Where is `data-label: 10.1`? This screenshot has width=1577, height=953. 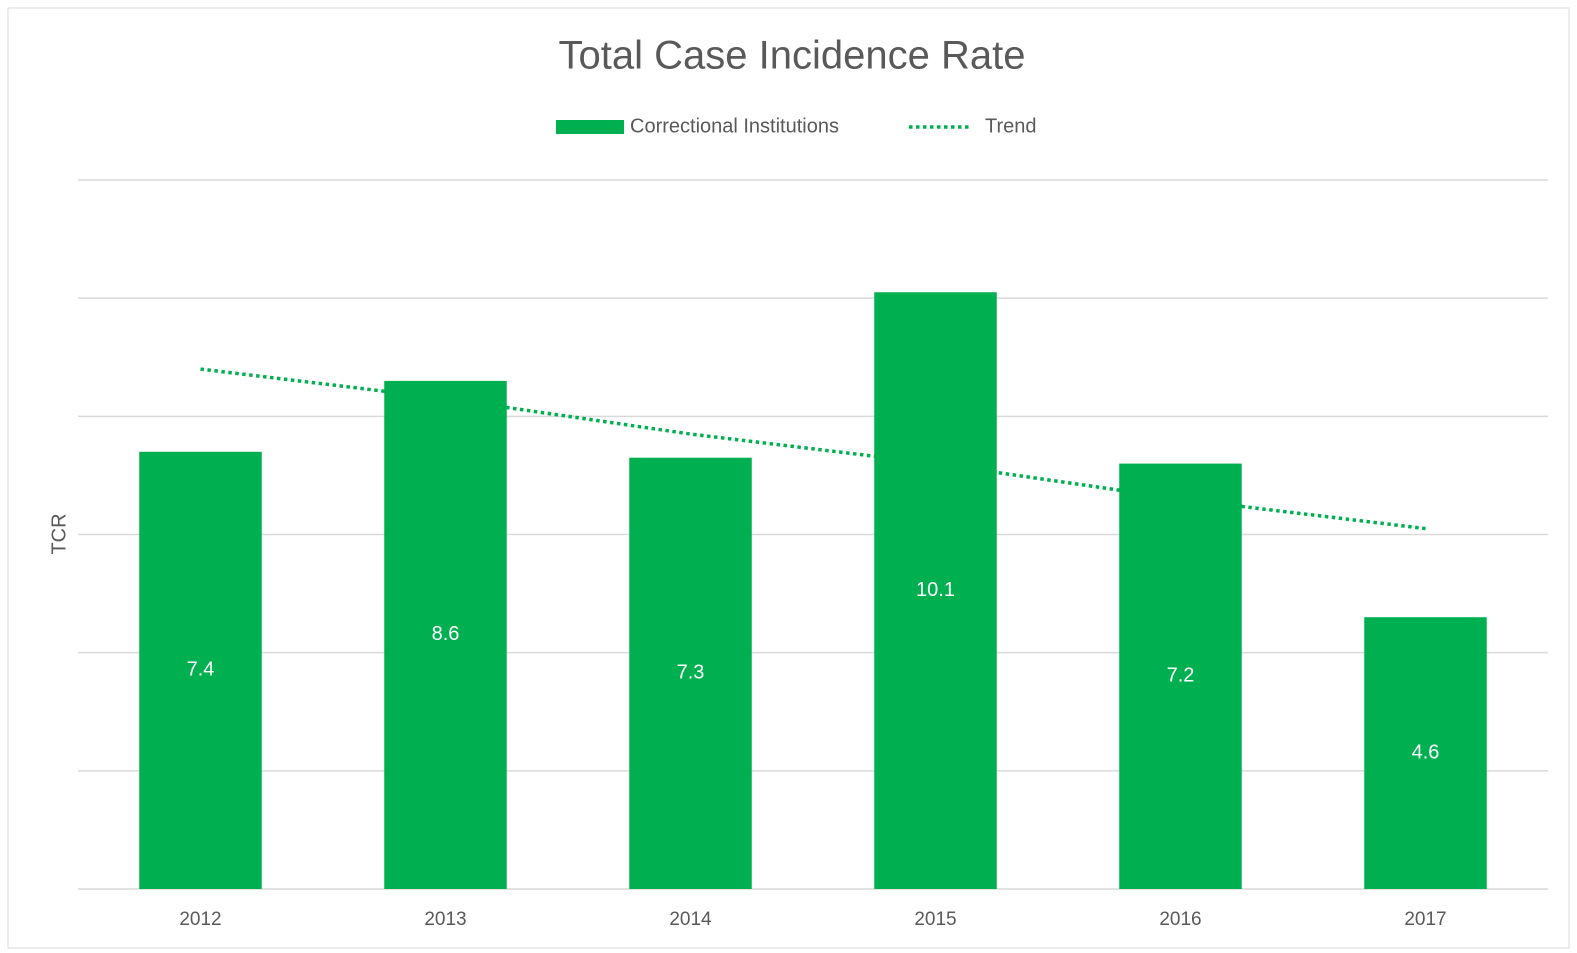
data-label: 10.1 is located at coordinates (935, 590).